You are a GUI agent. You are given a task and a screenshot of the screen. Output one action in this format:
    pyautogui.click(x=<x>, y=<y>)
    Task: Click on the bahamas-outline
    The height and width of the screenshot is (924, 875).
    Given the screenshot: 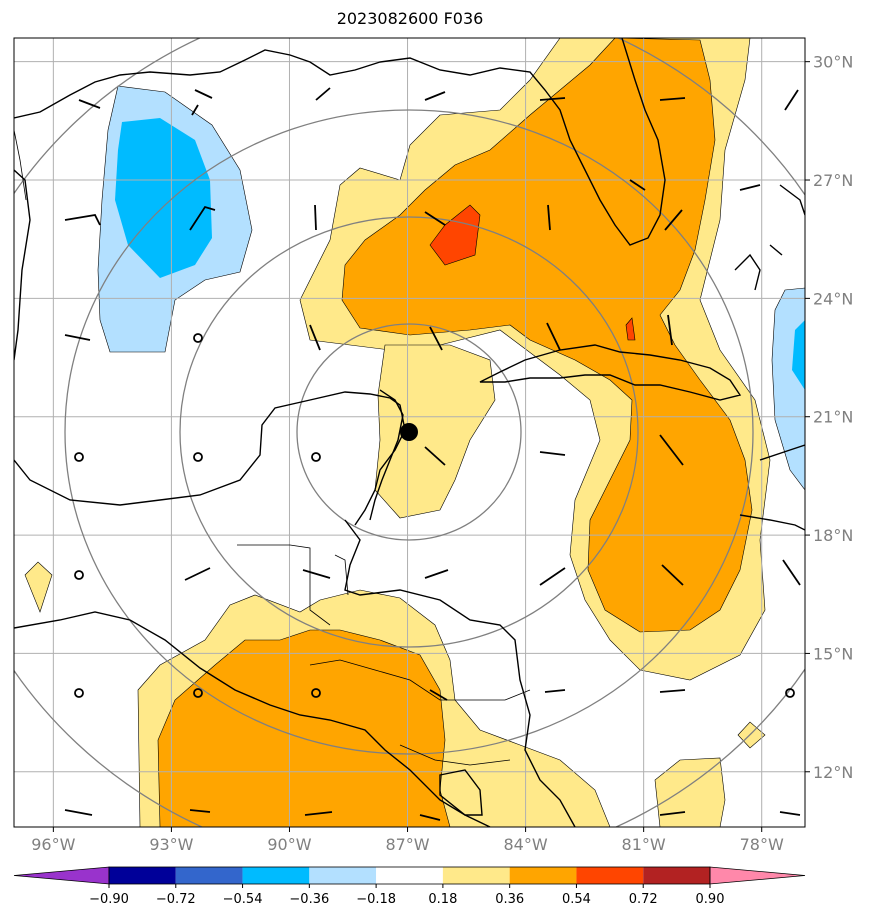 What is the action you would take?
    pyautogui.click(x=769, y=237)
    